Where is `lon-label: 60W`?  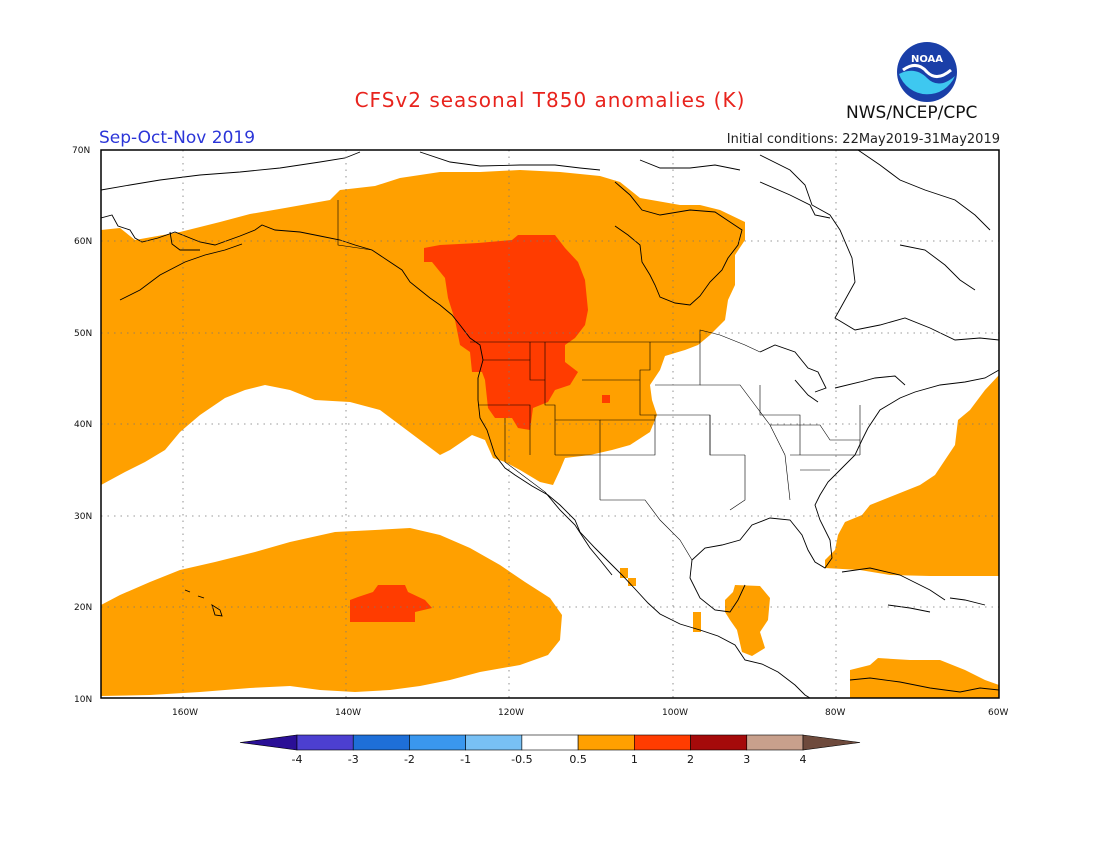 lon-label: 60W is located at coordinates (998, 713).